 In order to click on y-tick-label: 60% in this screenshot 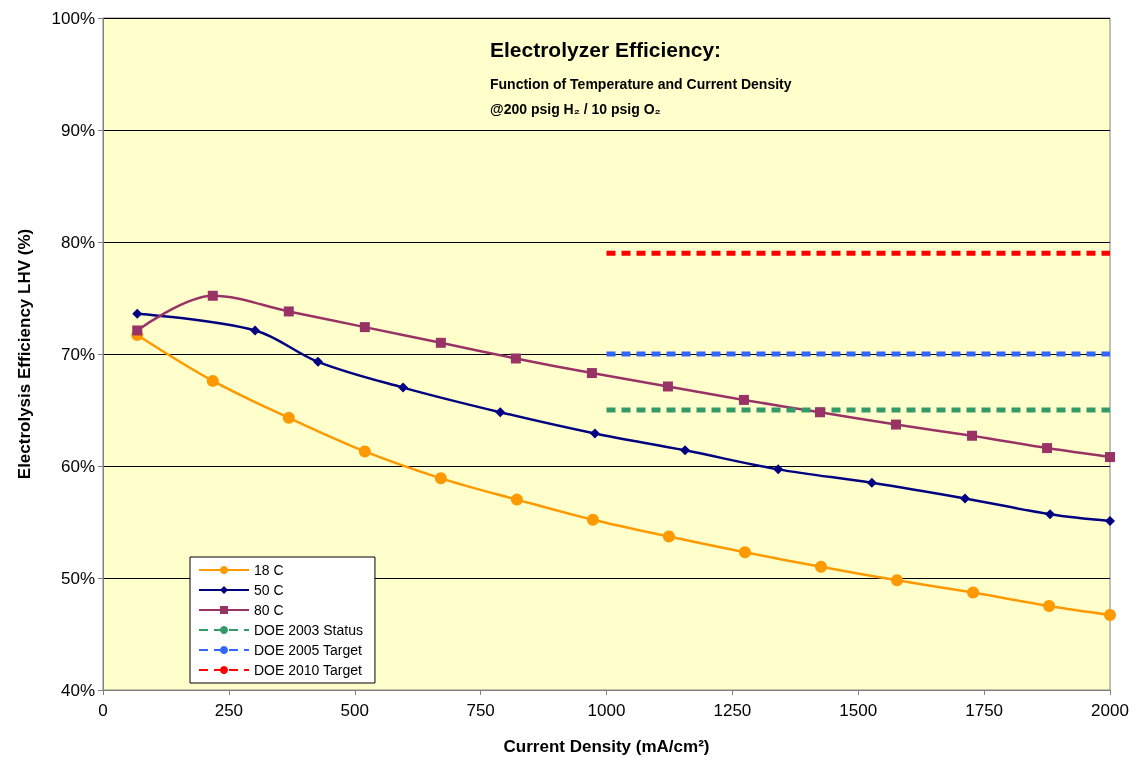, I will do `click(77, 466)`.